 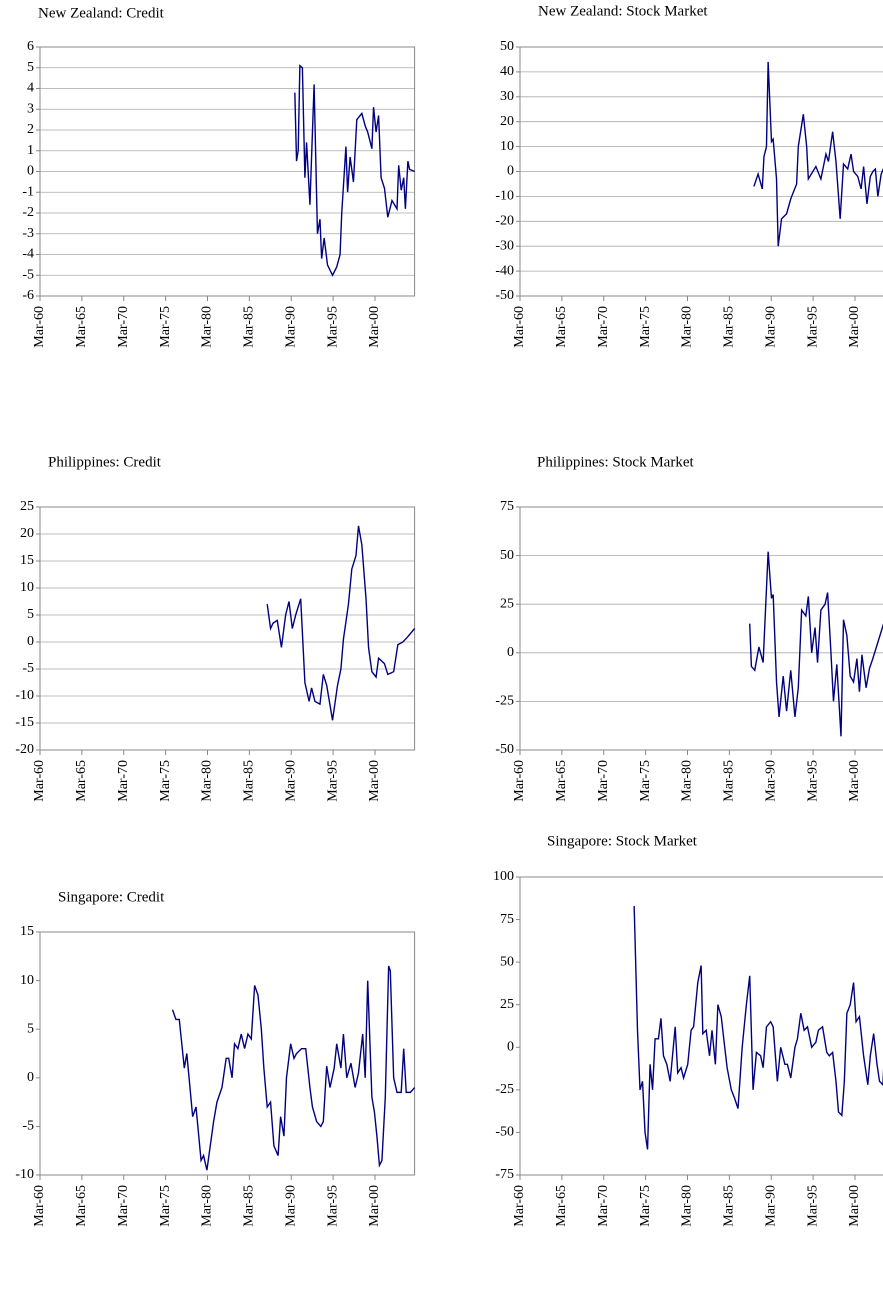 What do you see at coordinates (504, 245) in the screenshot?
I see `y-tick-label: -30` at bounding box center [504, 245].